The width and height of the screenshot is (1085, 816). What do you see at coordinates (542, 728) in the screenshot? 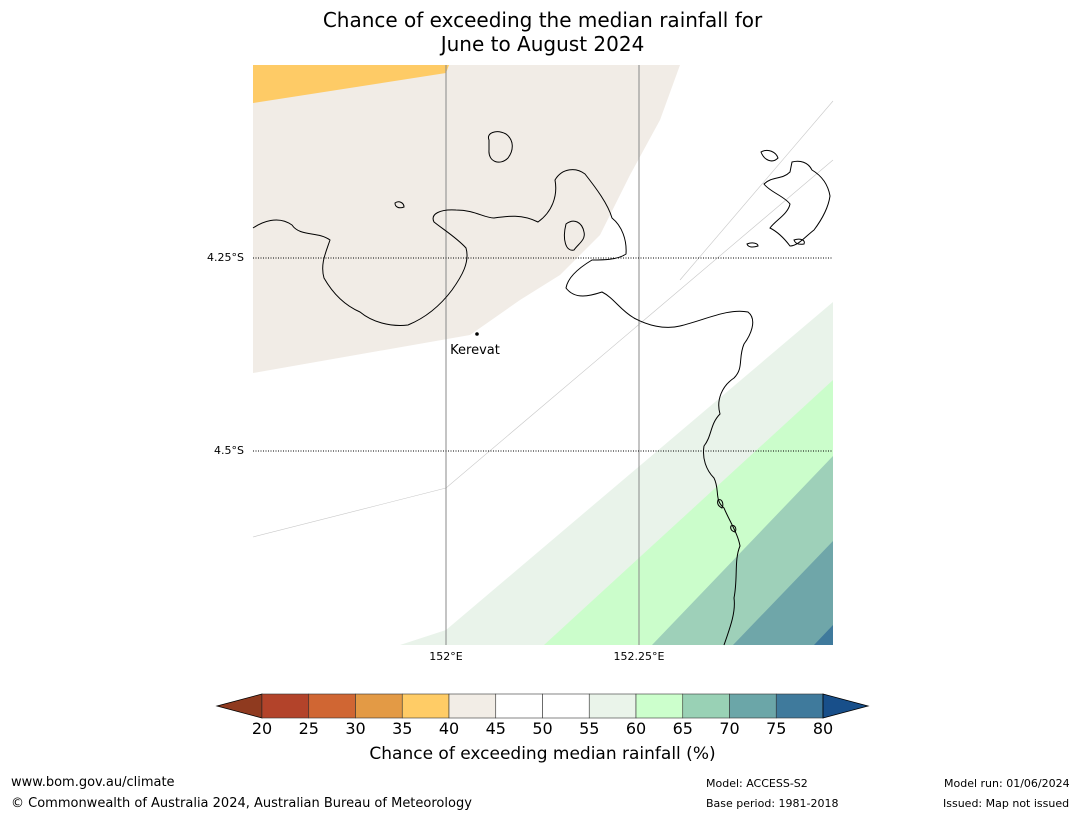
I see `colorbar-tick-50: 50` at bounding box center [542, 728].